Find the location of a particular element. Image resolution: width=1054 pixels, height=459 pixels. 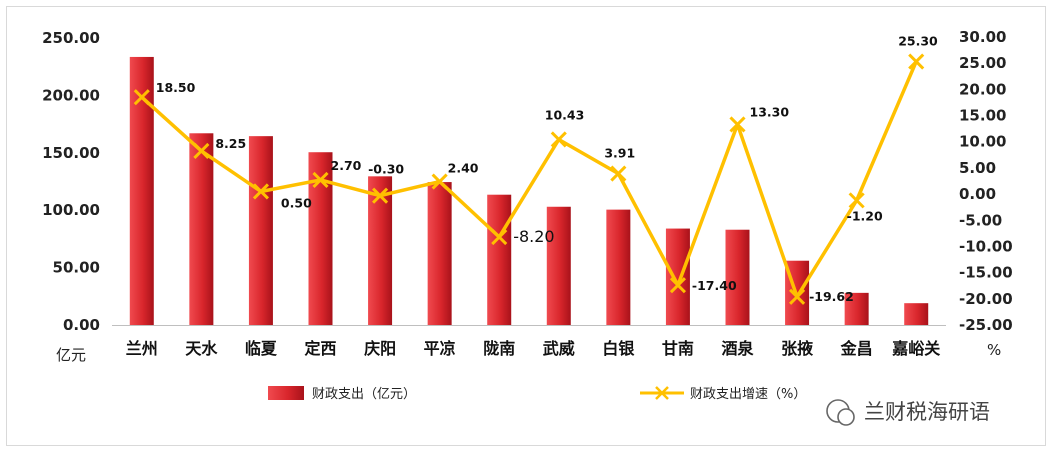

left-tick-2: 100.00 is located at coordinates (71, 210).